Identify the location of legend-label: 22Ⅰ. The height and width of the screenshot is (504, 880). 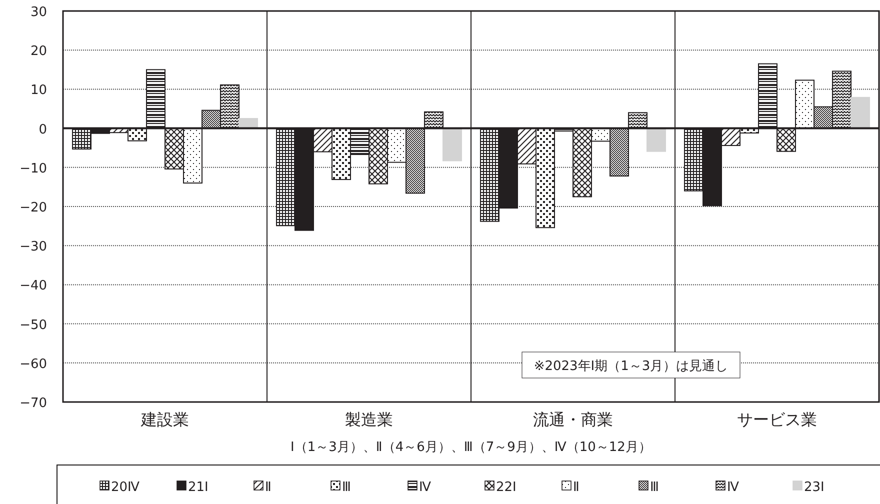
(506, 487).